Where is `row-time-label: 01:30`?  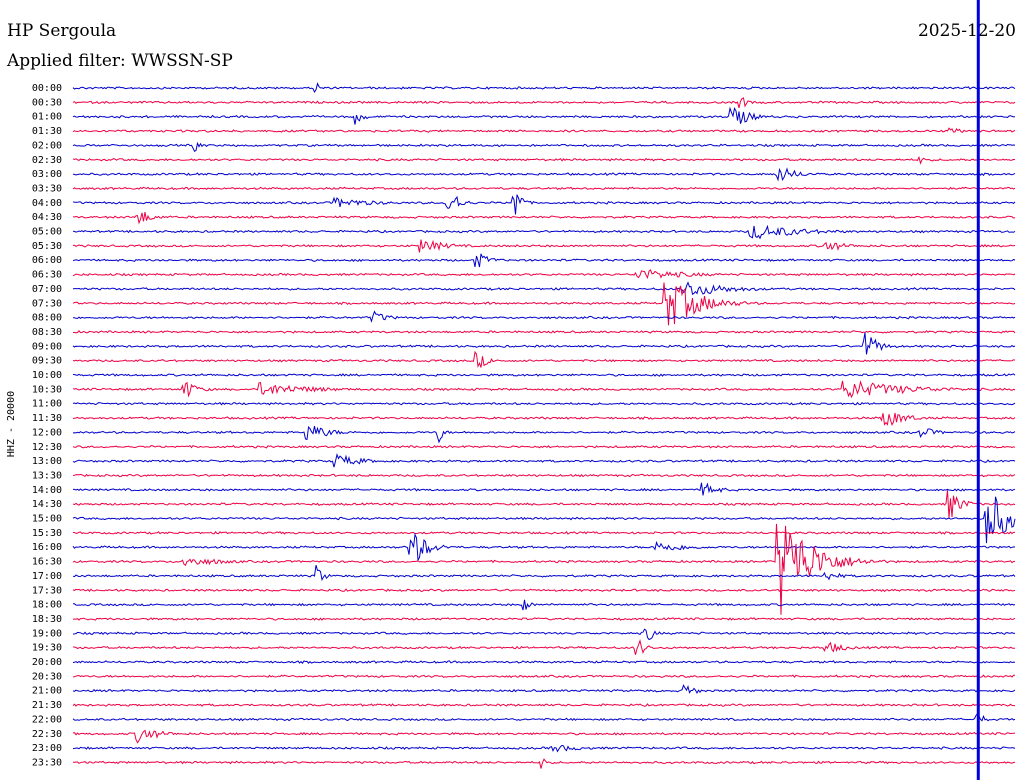
row-time-label: 01:30 is located at coordinates (47, 131).